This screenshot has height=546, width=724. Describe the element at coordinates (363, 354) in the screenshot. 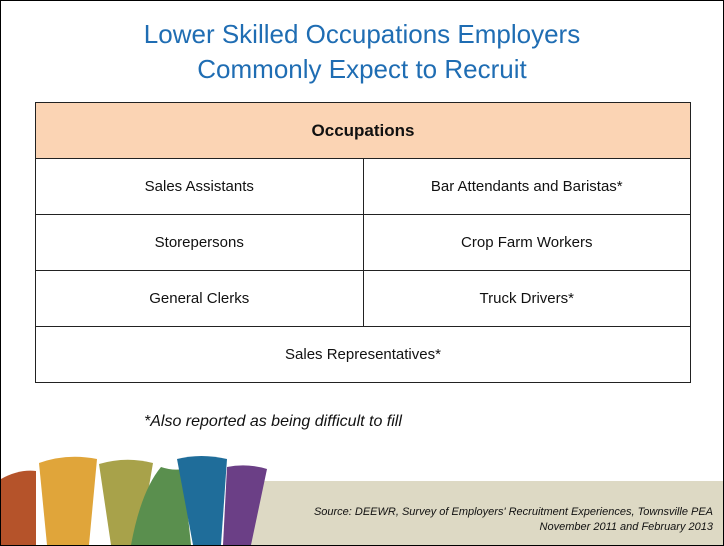

I see `cell: Sales Representatives*` at that location.